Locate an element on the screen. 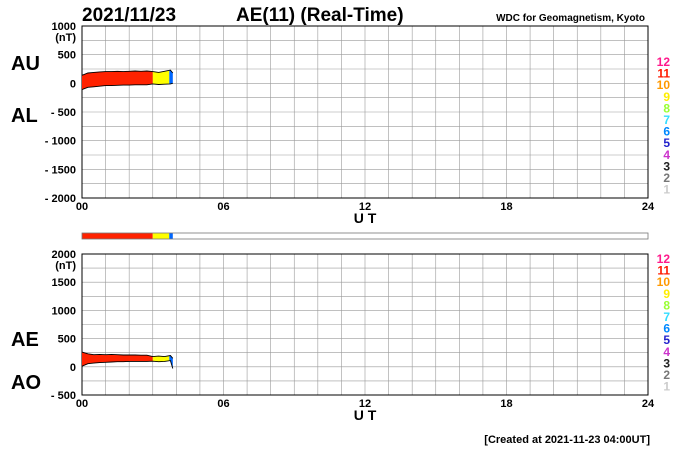 This screenshot has height=450, width=700. created-timestamp: [Created at 2021-11-23 04:00UT] is located at coordinates (567, 440).